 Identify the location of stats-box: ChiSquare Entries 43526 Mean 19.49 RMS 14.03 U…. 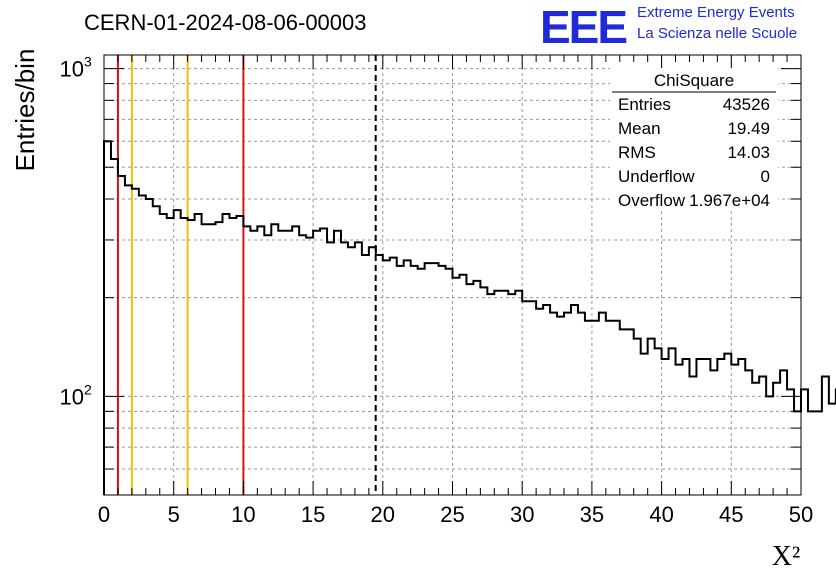
(694, 139).